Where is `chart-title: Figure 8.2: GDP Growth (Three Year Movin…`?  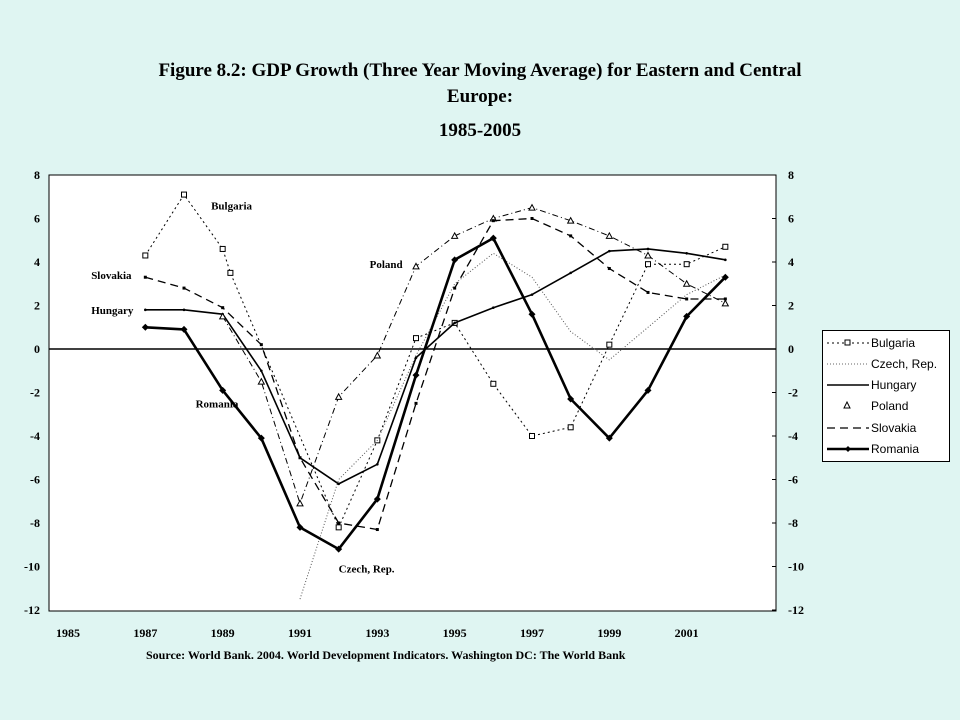 chart-title: Figure 8.2: GDP Growth (Three Year Movin… is located at coordinates (480, 101).